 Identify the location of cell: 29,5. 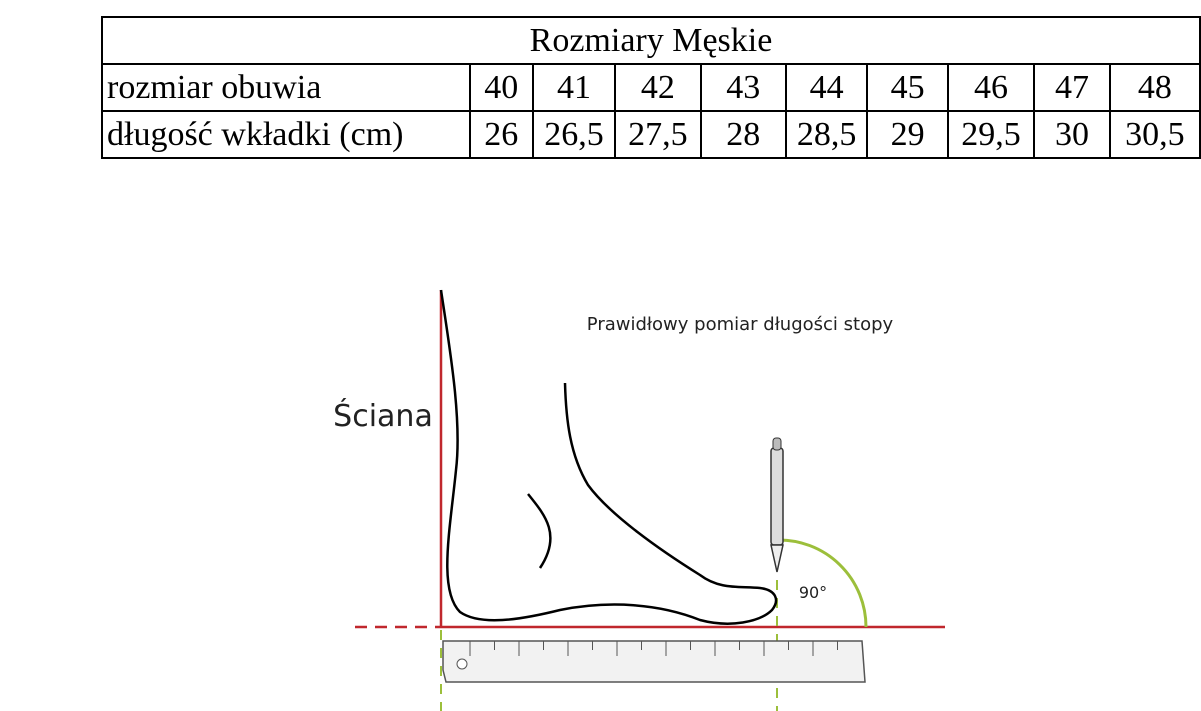
(991, 134).